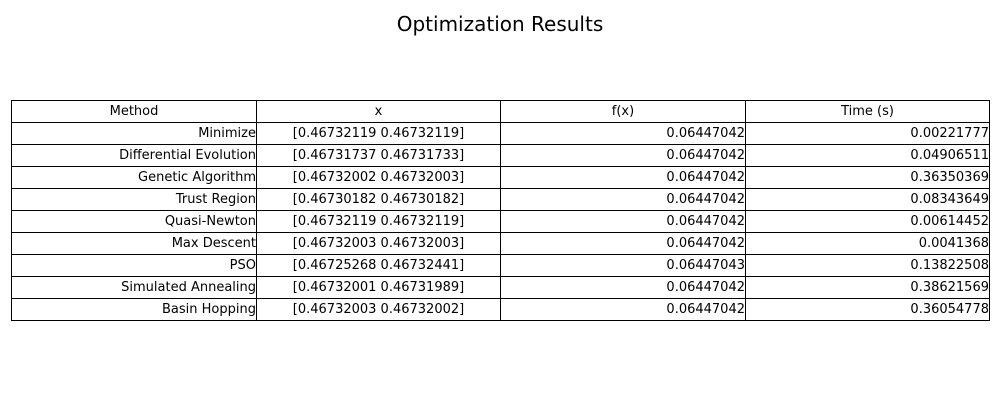 Image resolution: width=1000 pixels, height=400 pixels. I want to click on cell-method: Max Descent, so click(134, 243).